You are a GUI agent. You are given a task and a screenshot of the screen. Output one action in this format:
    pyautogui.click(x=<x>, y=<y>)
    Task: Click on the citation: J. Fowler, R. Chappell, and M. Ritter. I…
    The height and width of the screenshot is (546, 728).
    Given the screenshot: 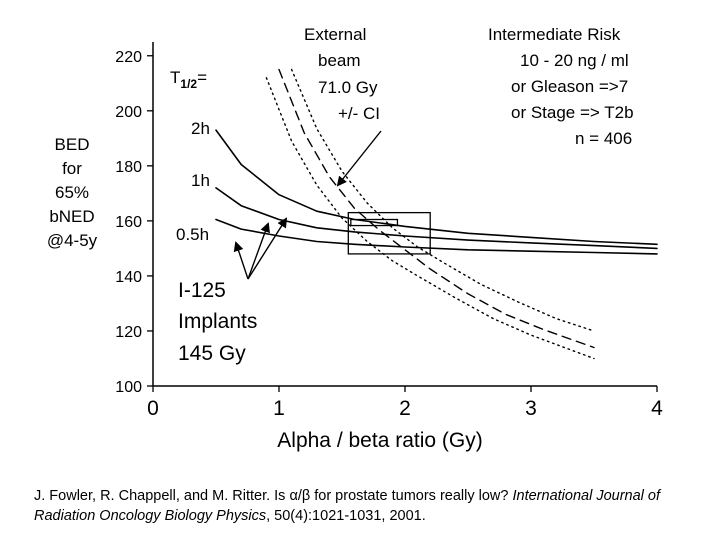 What is the action you would take?
    pyautogui.click(x=374, y=506)
    